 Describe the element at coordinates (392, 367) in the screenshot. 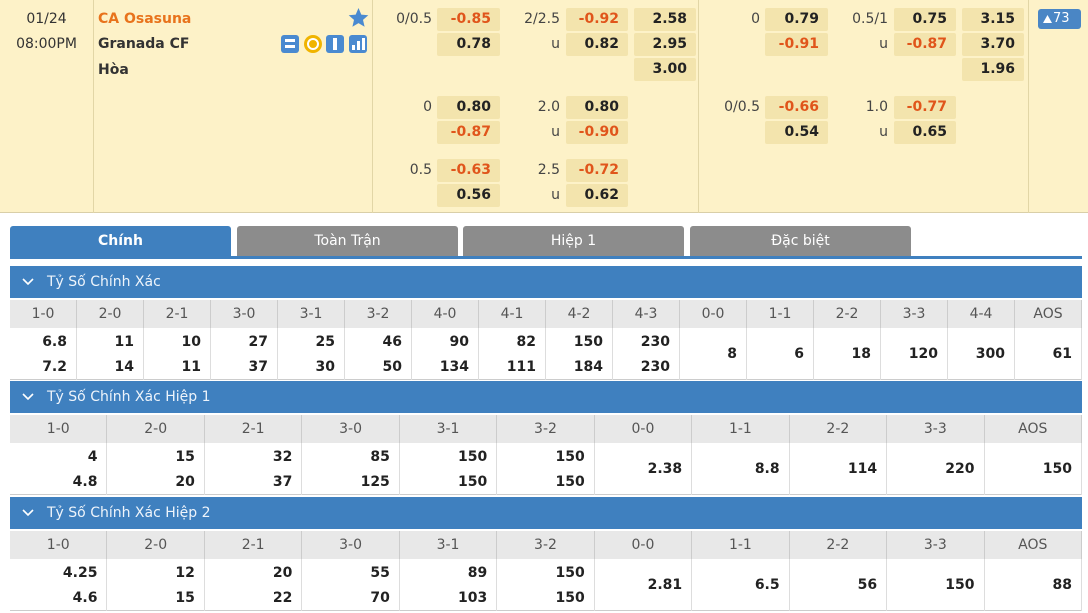

I see `score-odds: 50` at that location.